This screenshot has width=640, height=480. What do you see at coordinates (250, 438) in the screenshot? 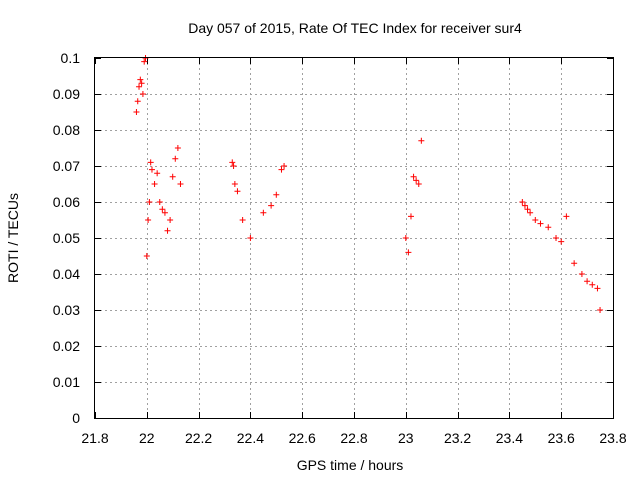
I see `x-tick-label: 22.4` at bounding box center [250, 438].